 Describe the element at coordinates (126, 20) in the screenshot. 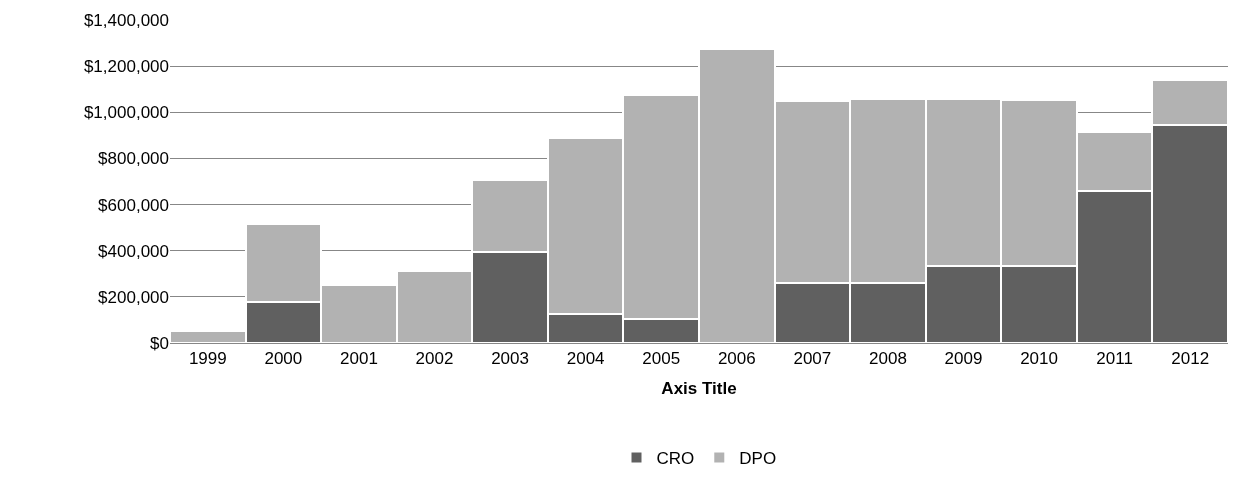

I see `y-tick-label: $1,400,000` at that location.